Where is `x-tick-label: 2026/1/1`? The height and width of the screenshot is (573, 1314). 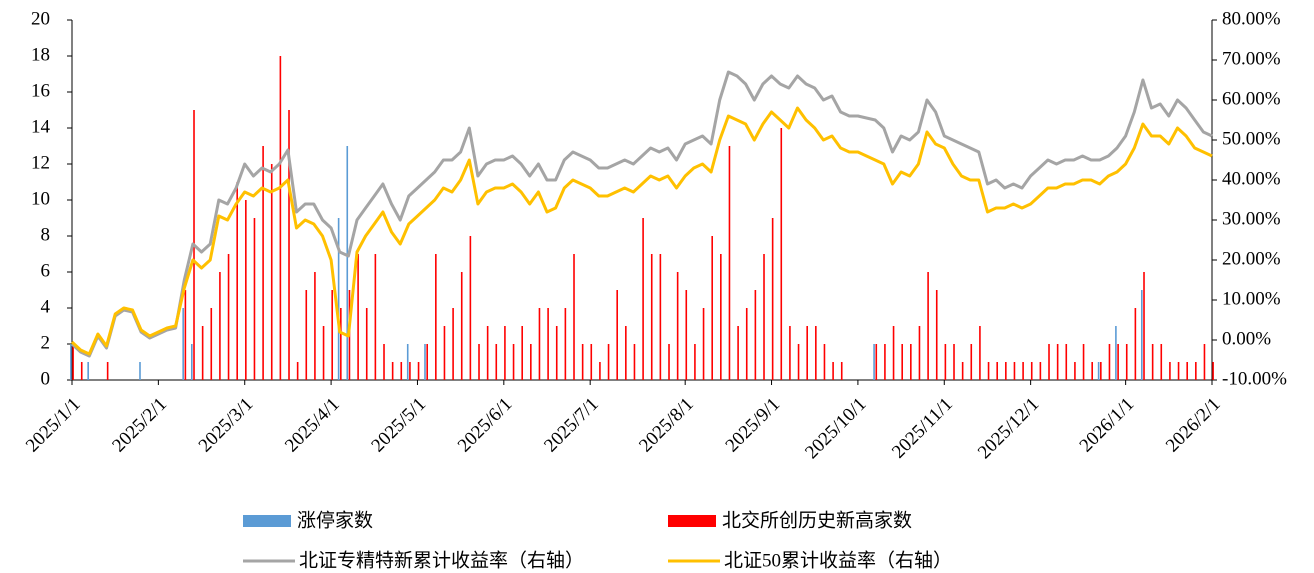
x-tick-label: 2026/1/1 is located at coordinates (1107, 425).